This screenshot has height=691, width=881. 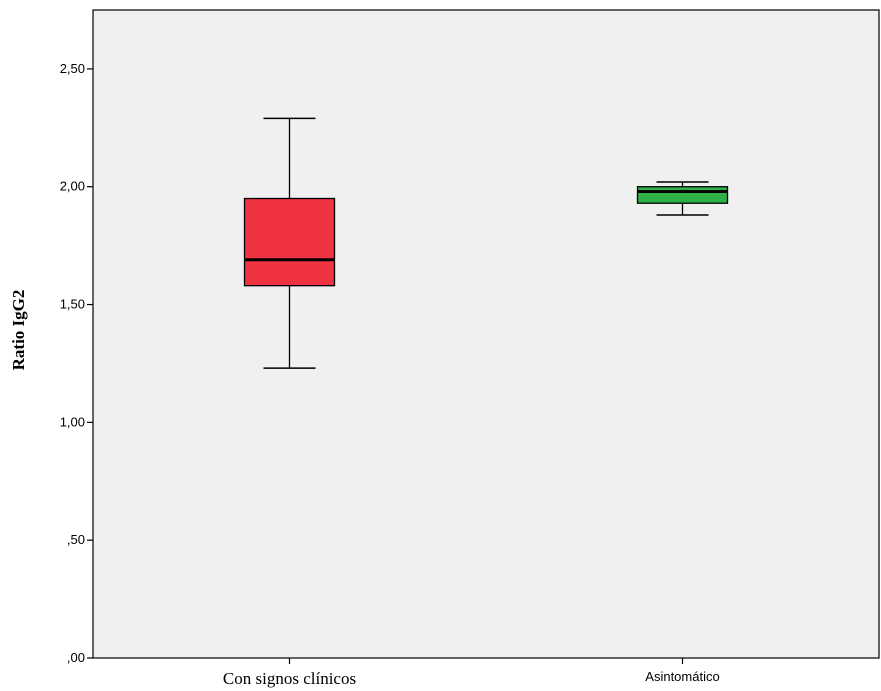 What do you see at coordinates (682, 676) in the screenshot?
I see `x-category-label: Asintomático` at bounding box center [682, 676].